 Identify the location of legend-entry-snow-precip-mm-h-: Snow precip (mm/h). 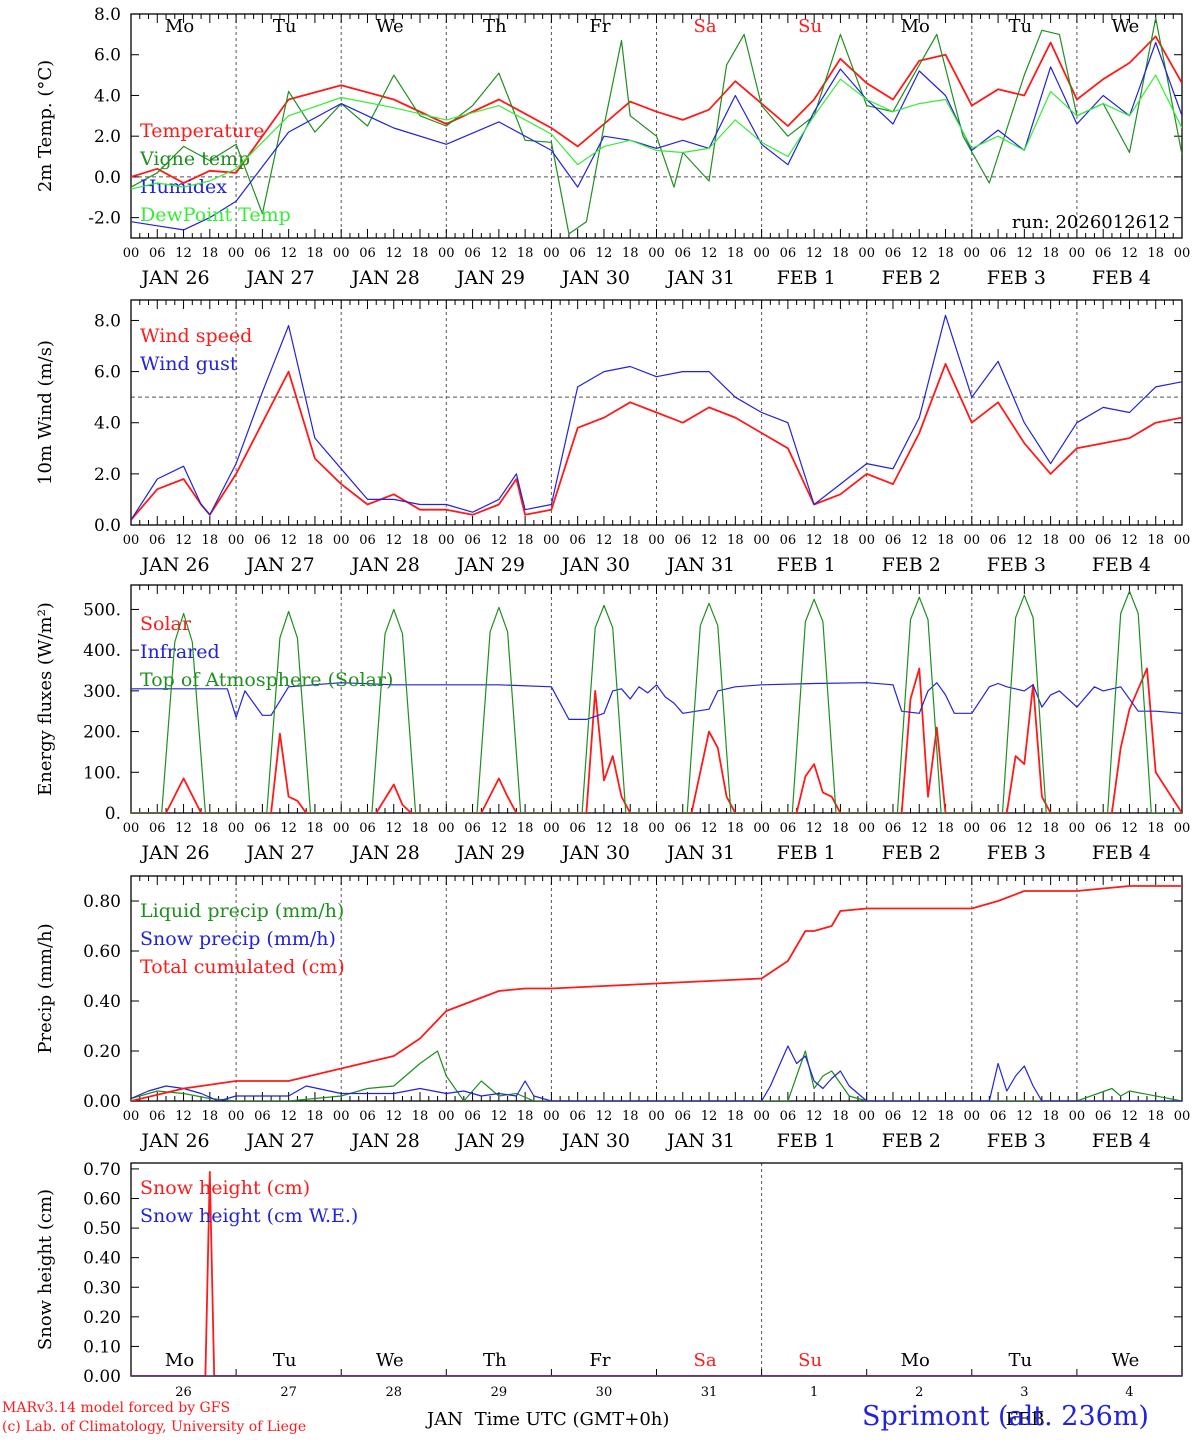
(238, 939).